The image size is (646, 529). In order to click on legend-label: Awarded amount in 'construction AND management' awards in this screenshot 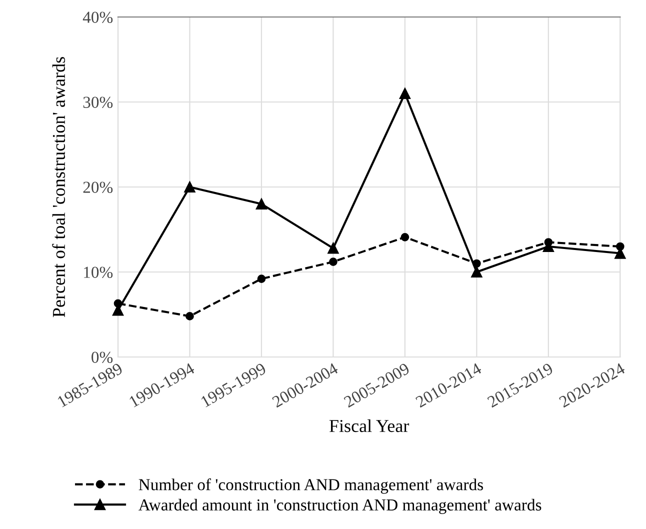, I will do `click(340, 506)`.